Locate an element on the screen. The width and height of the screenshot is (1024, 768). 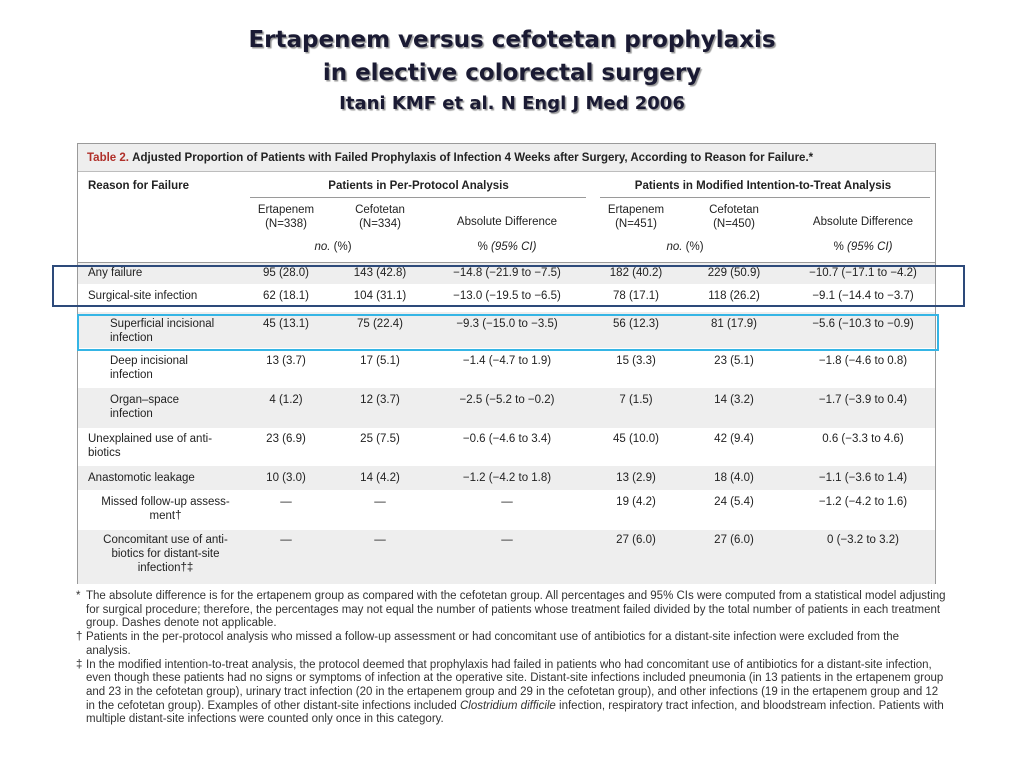
row-label: Missed follow-up assess-ment† is located at coordinates (165, 509).